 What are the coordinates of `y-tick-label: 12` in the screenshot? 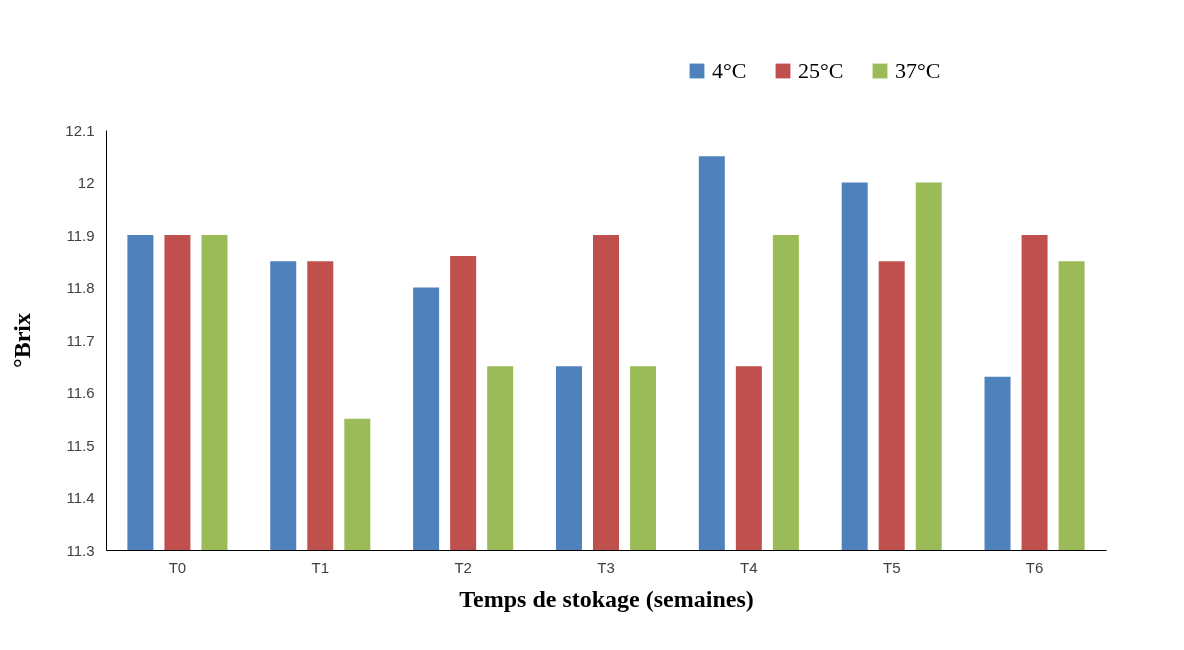 It's located at (86, 182).